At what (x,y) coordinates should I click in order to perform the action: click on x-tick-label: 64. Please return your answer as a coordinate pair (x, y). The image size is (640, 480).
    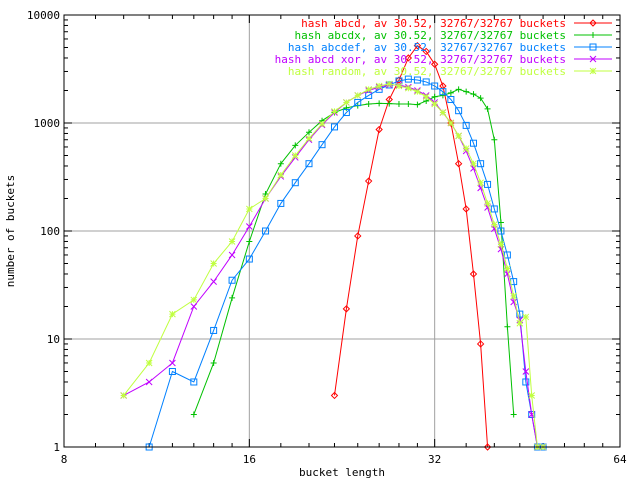
    Looking at the image, I should click on (620, 459).